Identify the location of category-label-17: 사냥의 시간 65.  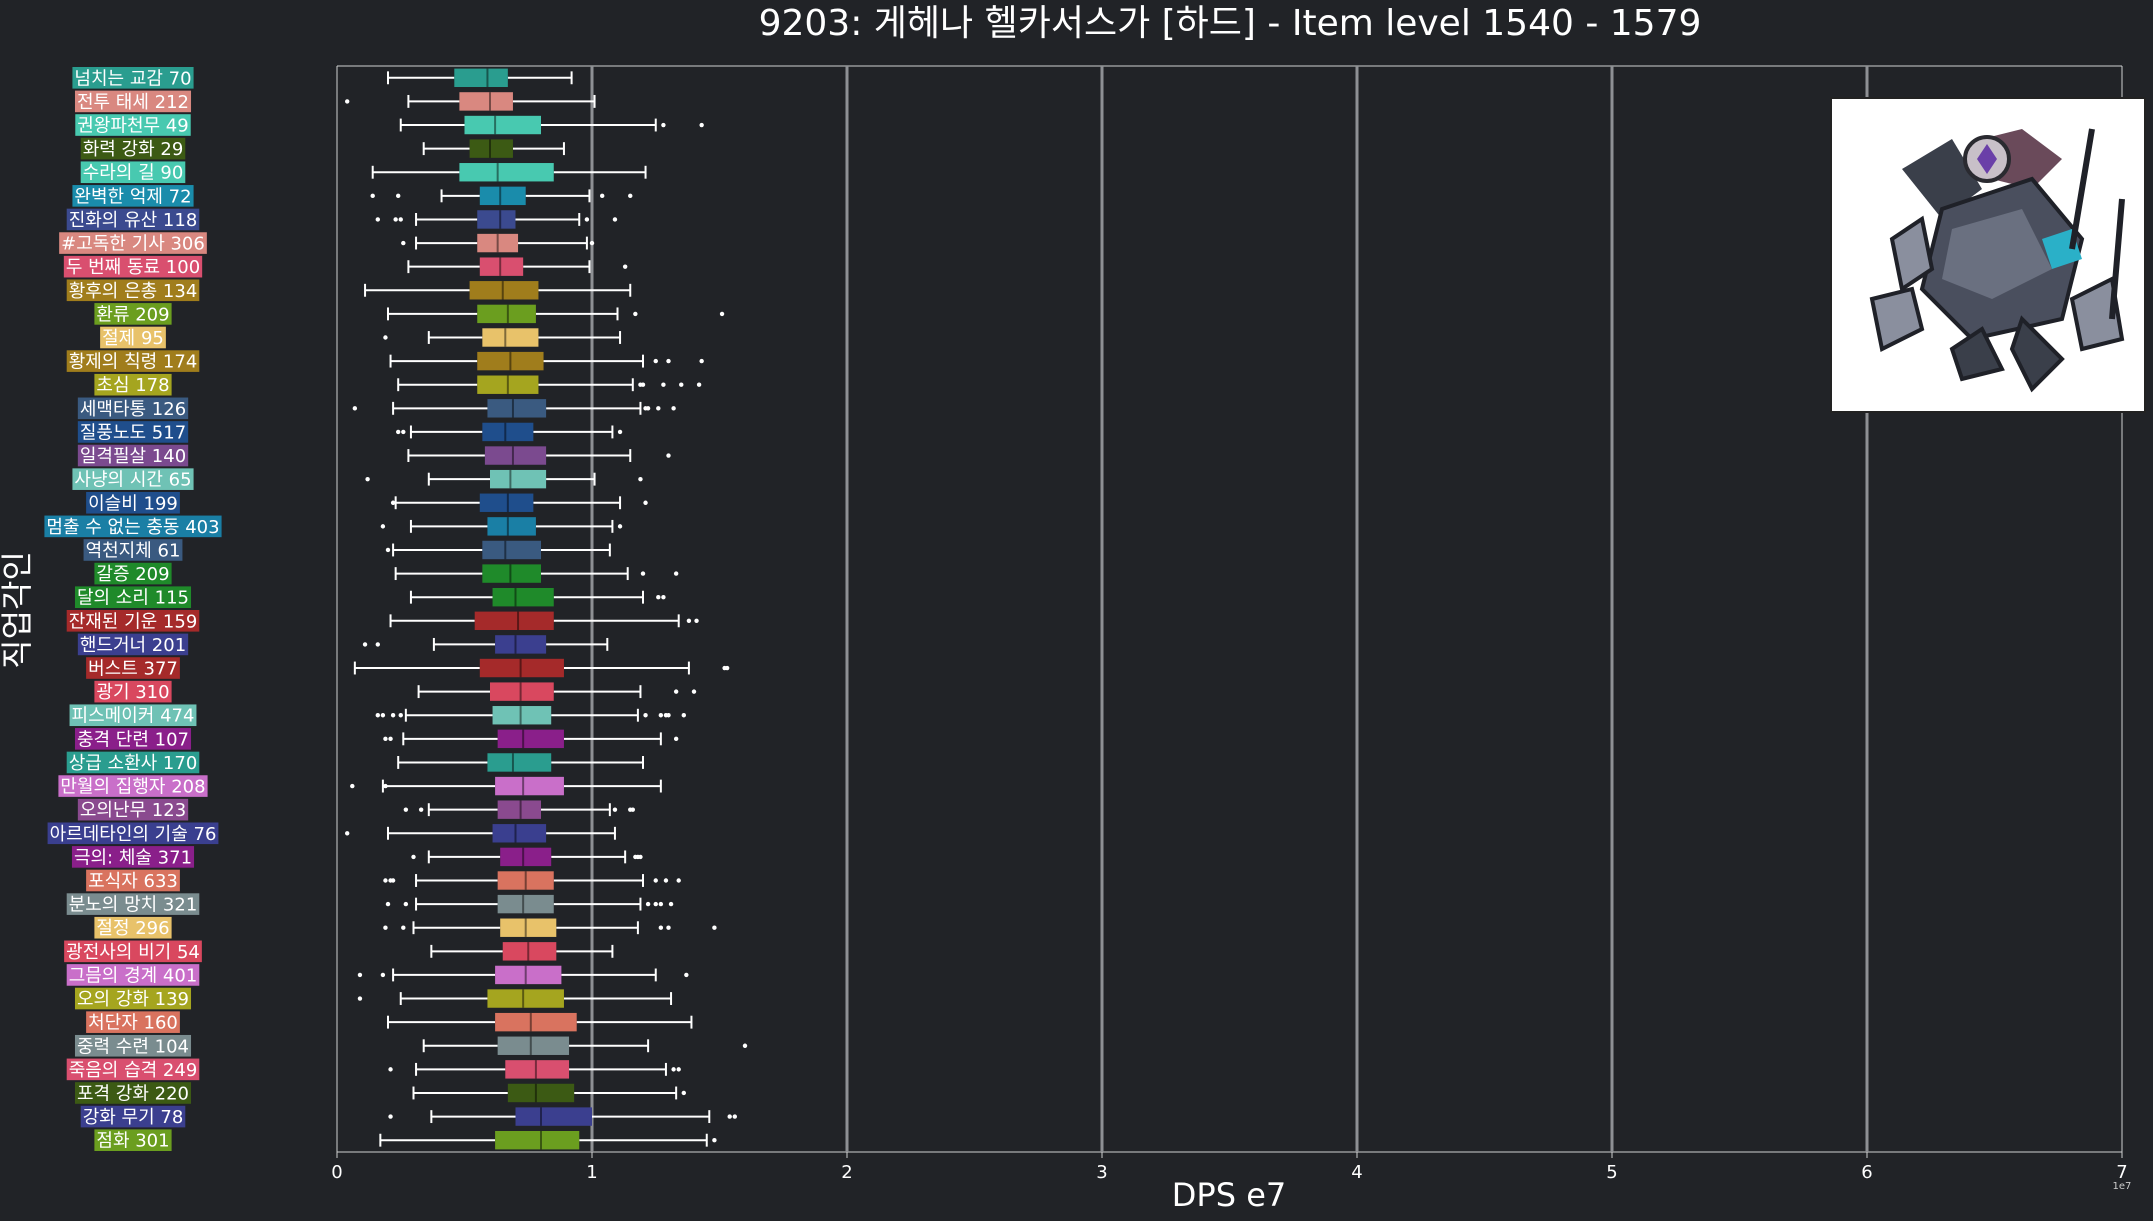
(133, 479).